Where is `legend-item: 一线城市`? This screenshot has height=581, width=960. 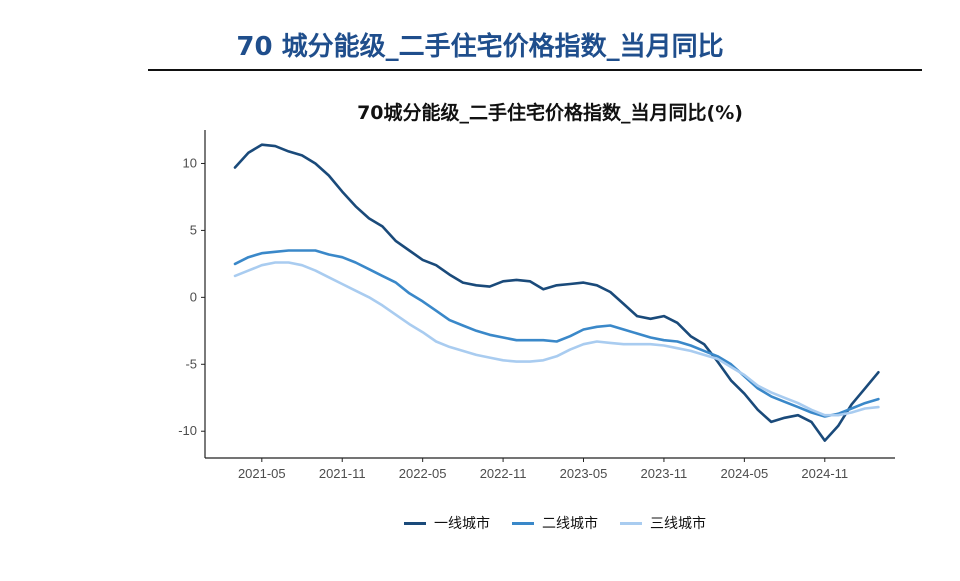 legend-item: 一线城市 is located at coordinates (447, 523).